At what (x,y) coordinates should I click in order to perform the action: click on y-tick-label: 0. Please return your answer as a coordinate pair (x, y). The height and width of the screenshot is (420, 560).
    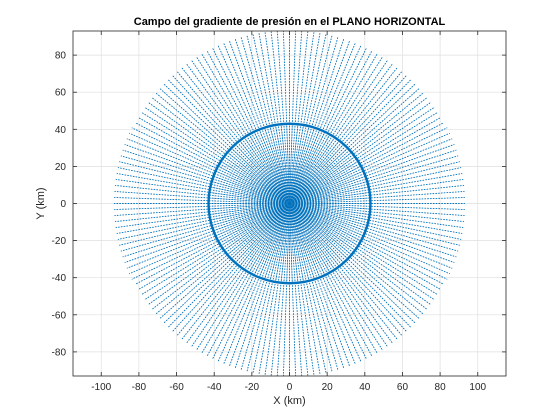
    Looking at the image, I should click on (63, 204).